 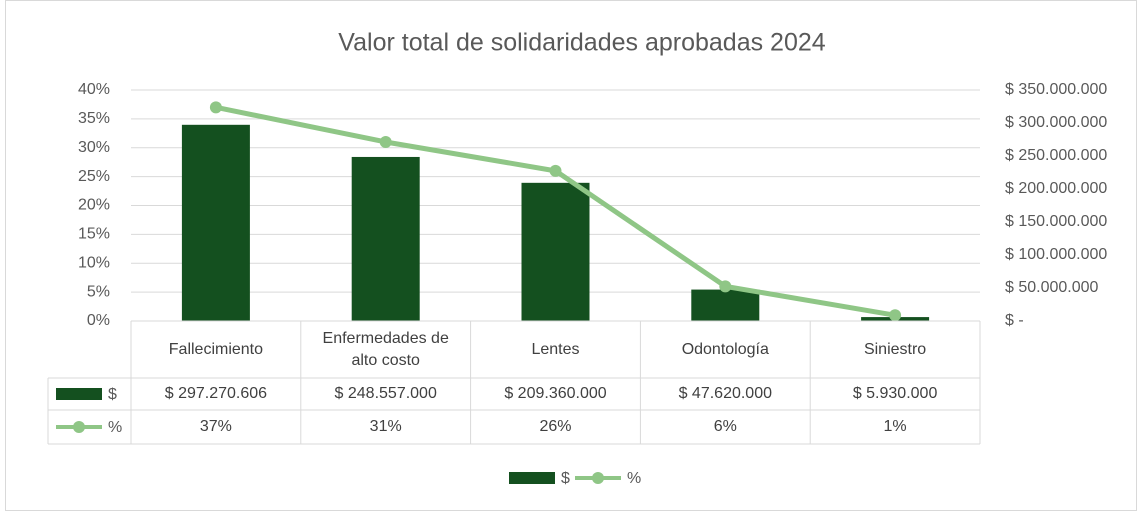 I want to click on category-label-text: Siniestro, so click(x=895, y=349).